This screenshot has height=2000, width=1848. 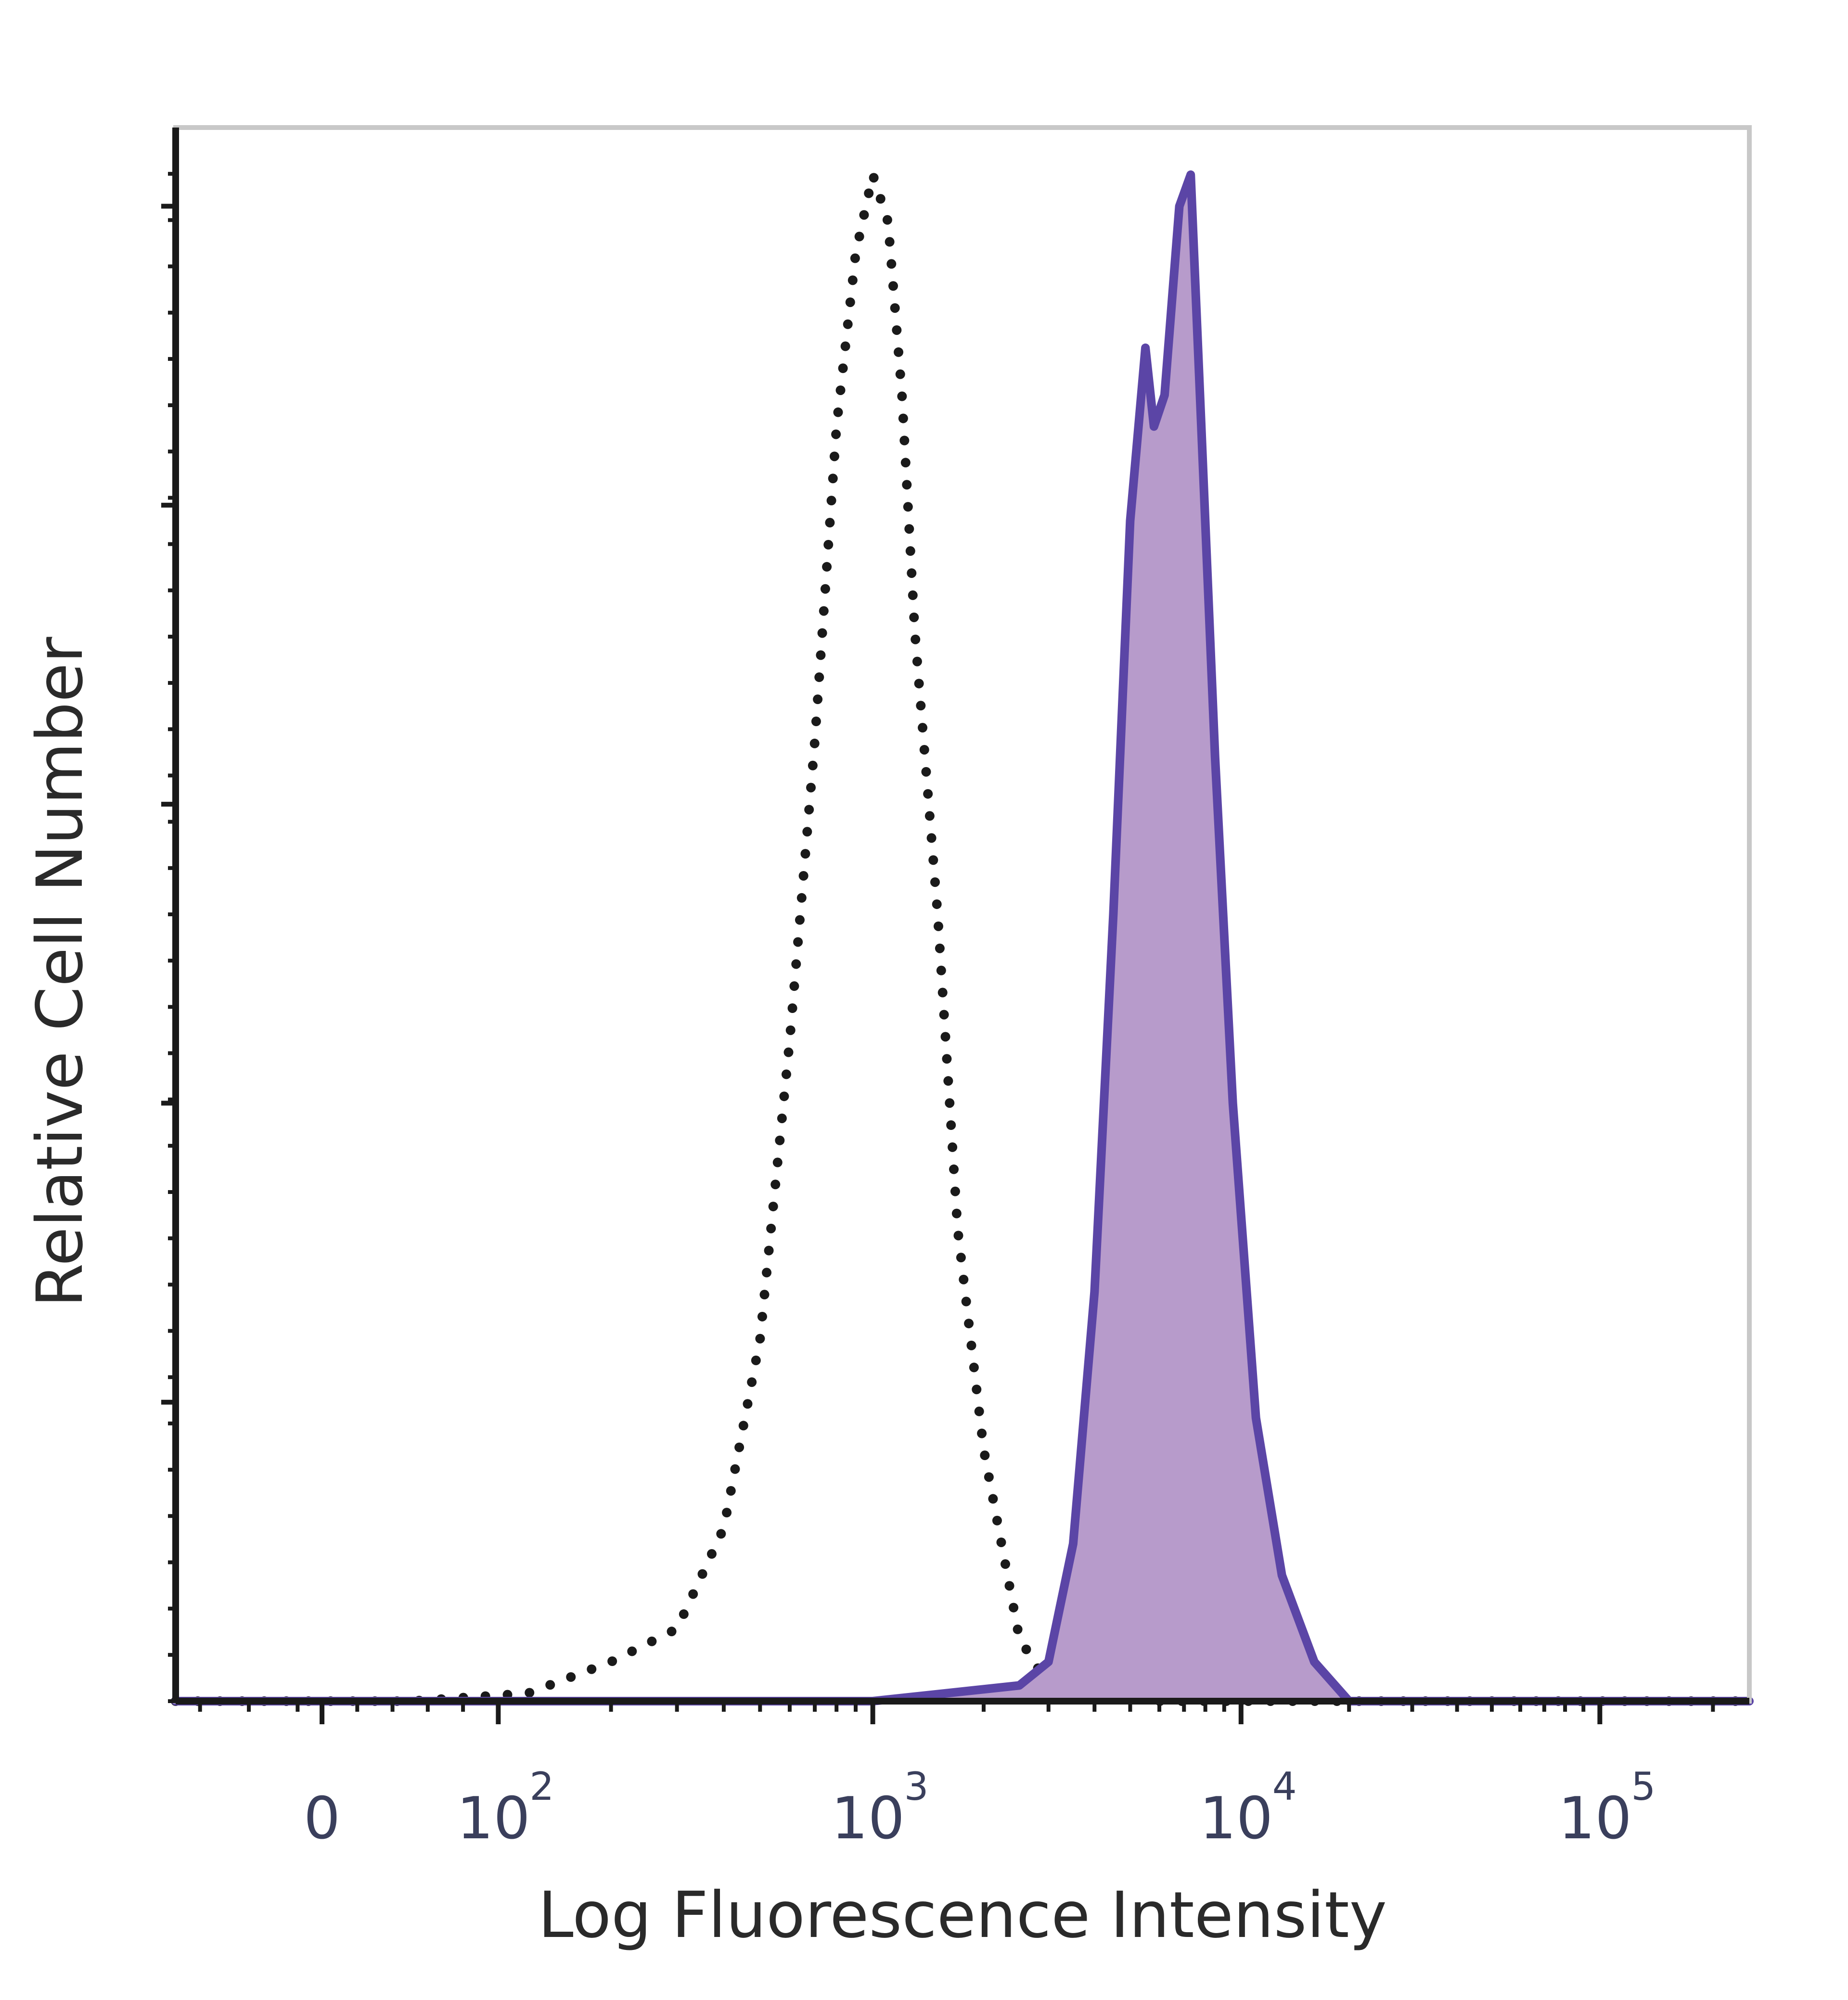 I want to click on x-tick-label: 0, so click(x=322, y=1818).